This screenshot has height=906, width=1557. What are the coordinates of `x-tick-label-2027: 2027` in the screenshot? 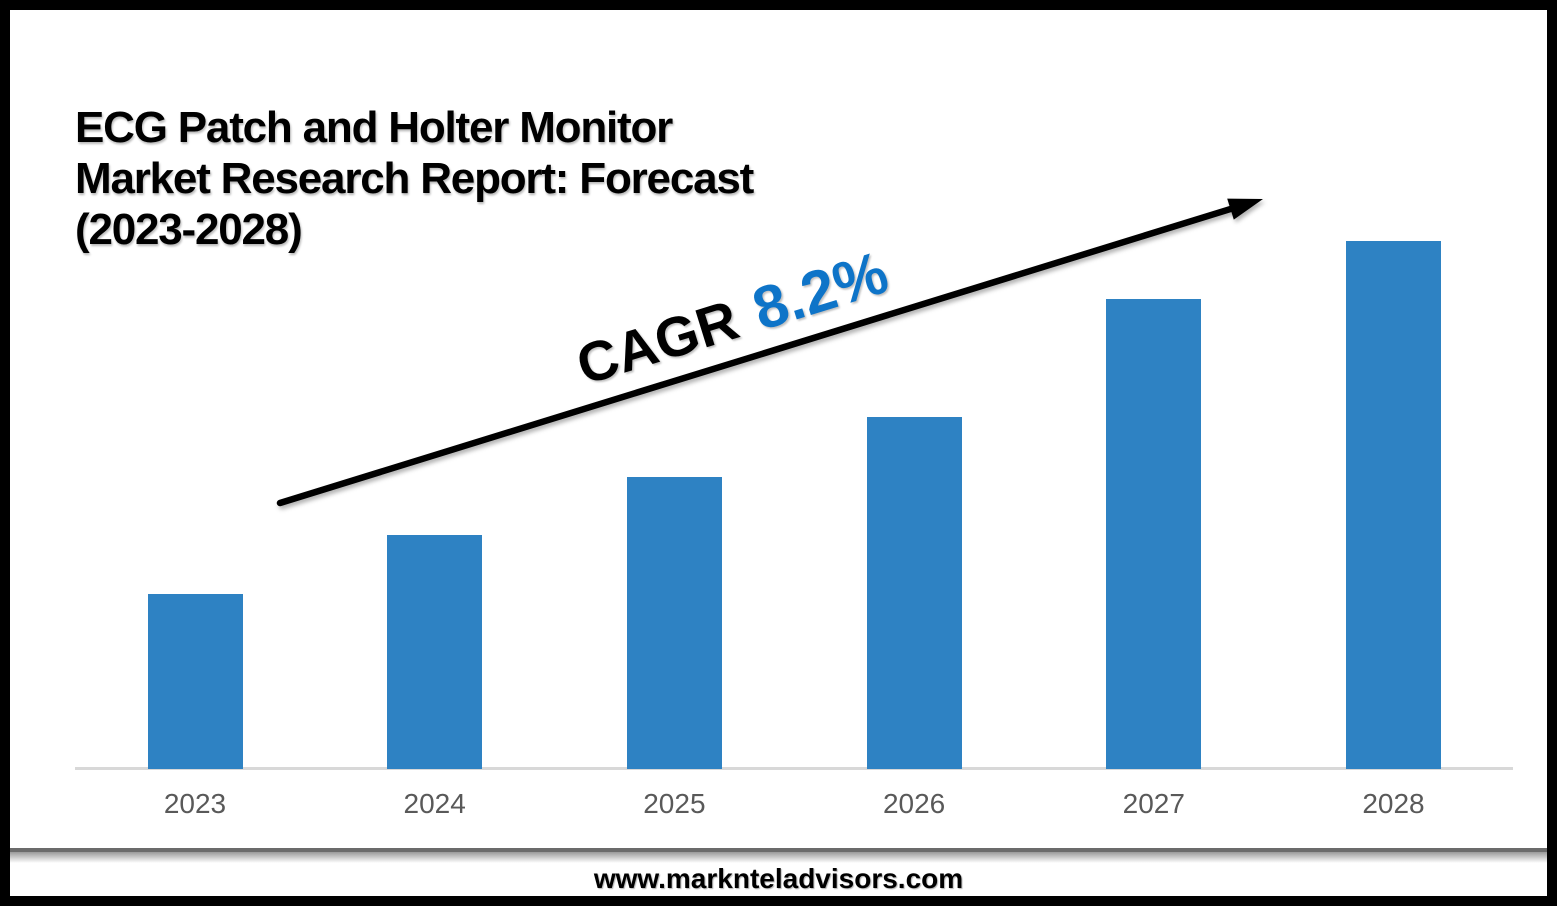 It's located at (1153, 803).